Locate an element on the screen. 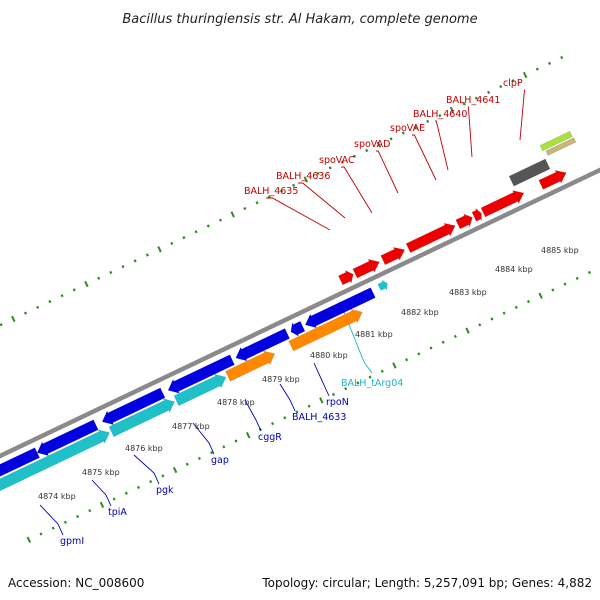 Image resolution: width=600 pixels, height=600 pixels. gene-label-forward: clpP is located at coordinates (513, 83).